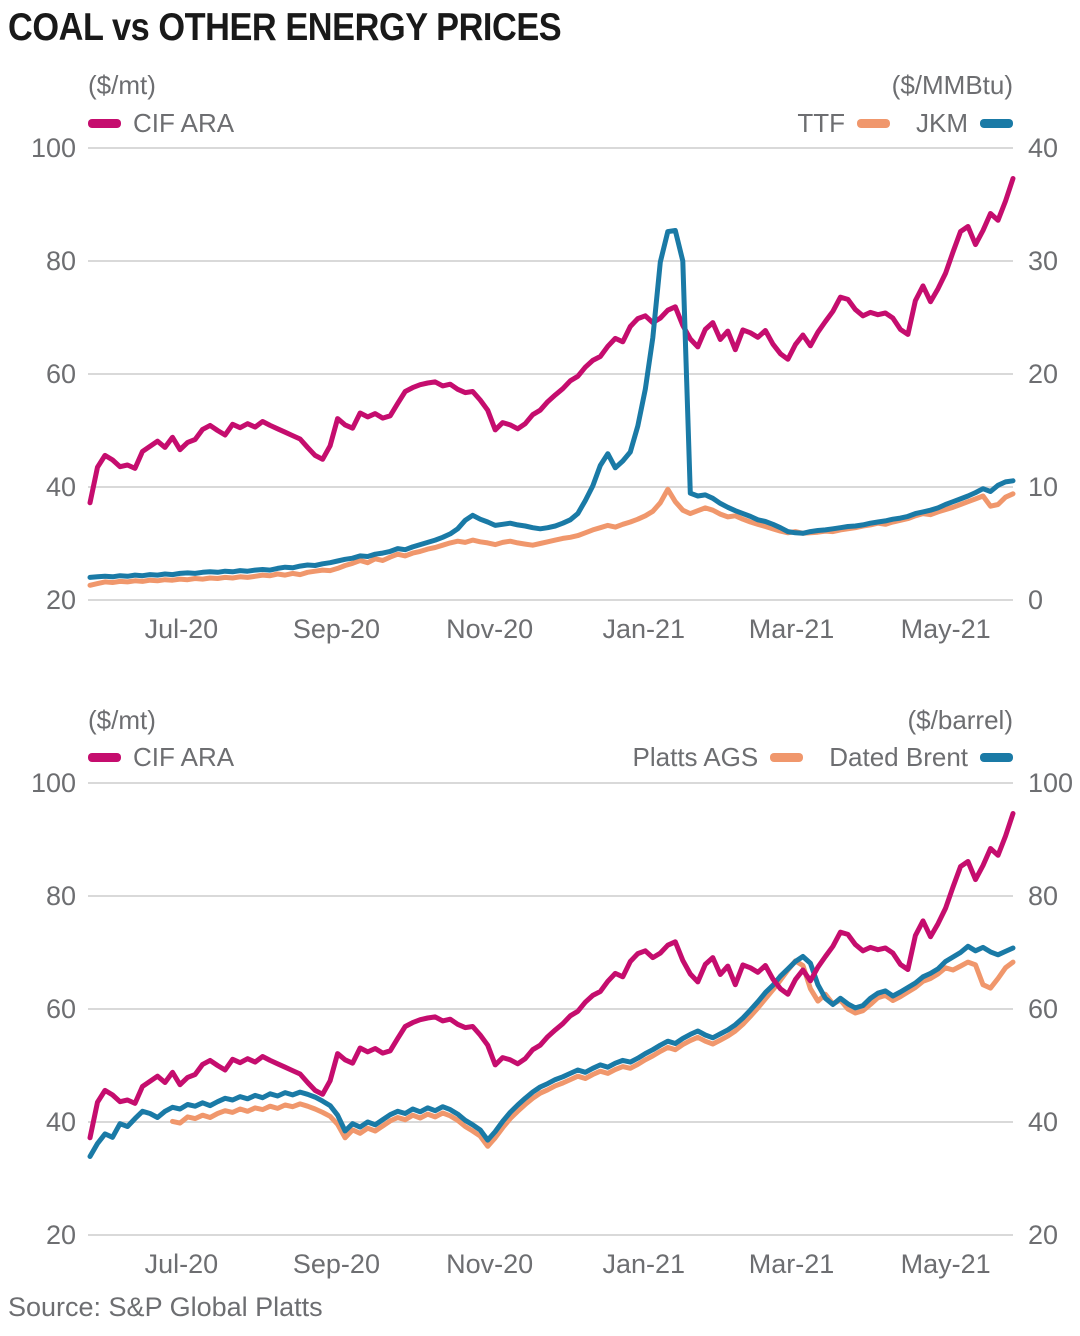  What do you see at coordinates (873, 123) in the screenshot?
I see `ttf-legend-swatch` at bounding box center [873, 123].